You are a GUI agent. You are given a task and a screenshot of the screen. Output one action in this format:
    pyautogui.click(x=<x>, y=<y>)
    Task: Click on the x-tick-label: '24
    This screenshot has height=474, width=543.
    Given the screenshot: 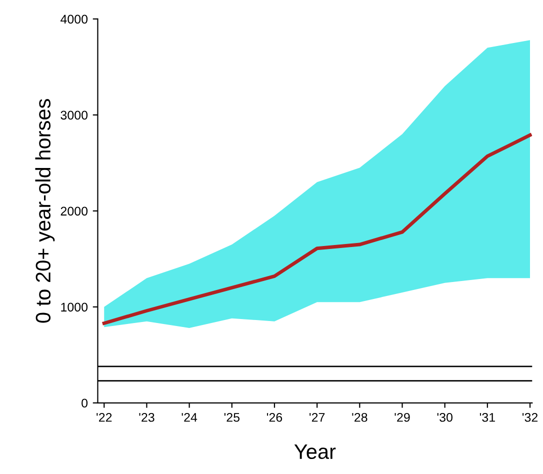 What is the action you would take?
    pyautogui.click(x=190, y=417)
    